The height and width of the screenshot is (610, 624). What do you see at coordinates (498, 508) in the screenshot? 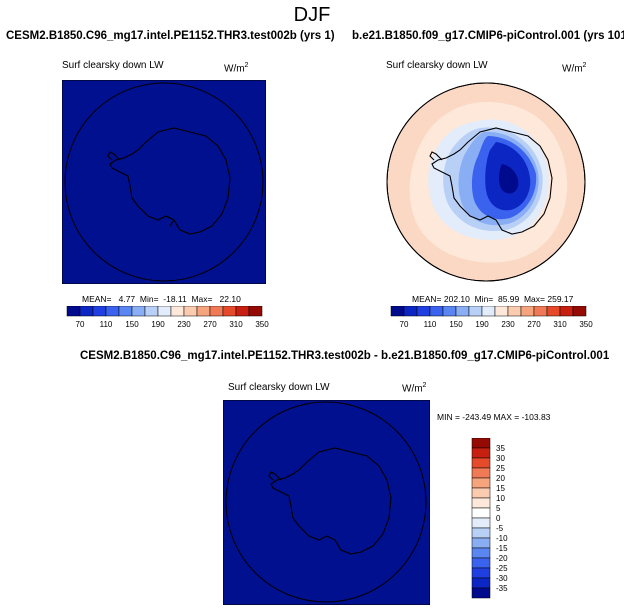
I see `diff-colorbar-tick-label: 5` at bounding box center [498, 508].